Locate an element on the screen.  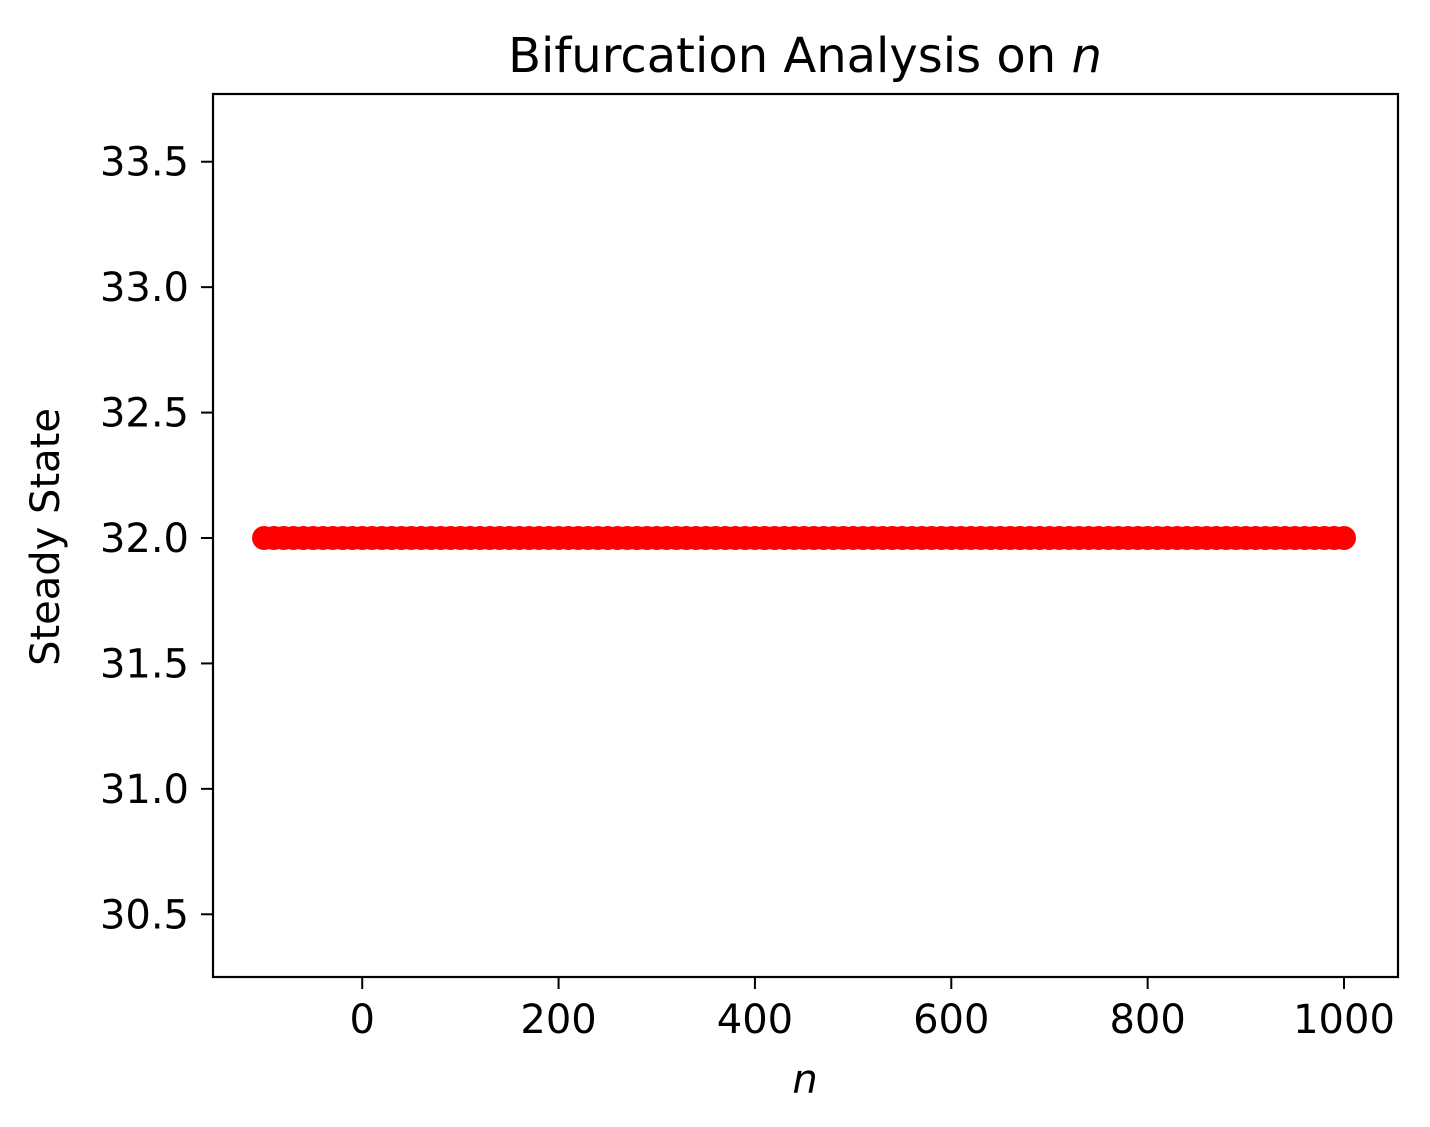
data-points is located at coordinates (804, 538).